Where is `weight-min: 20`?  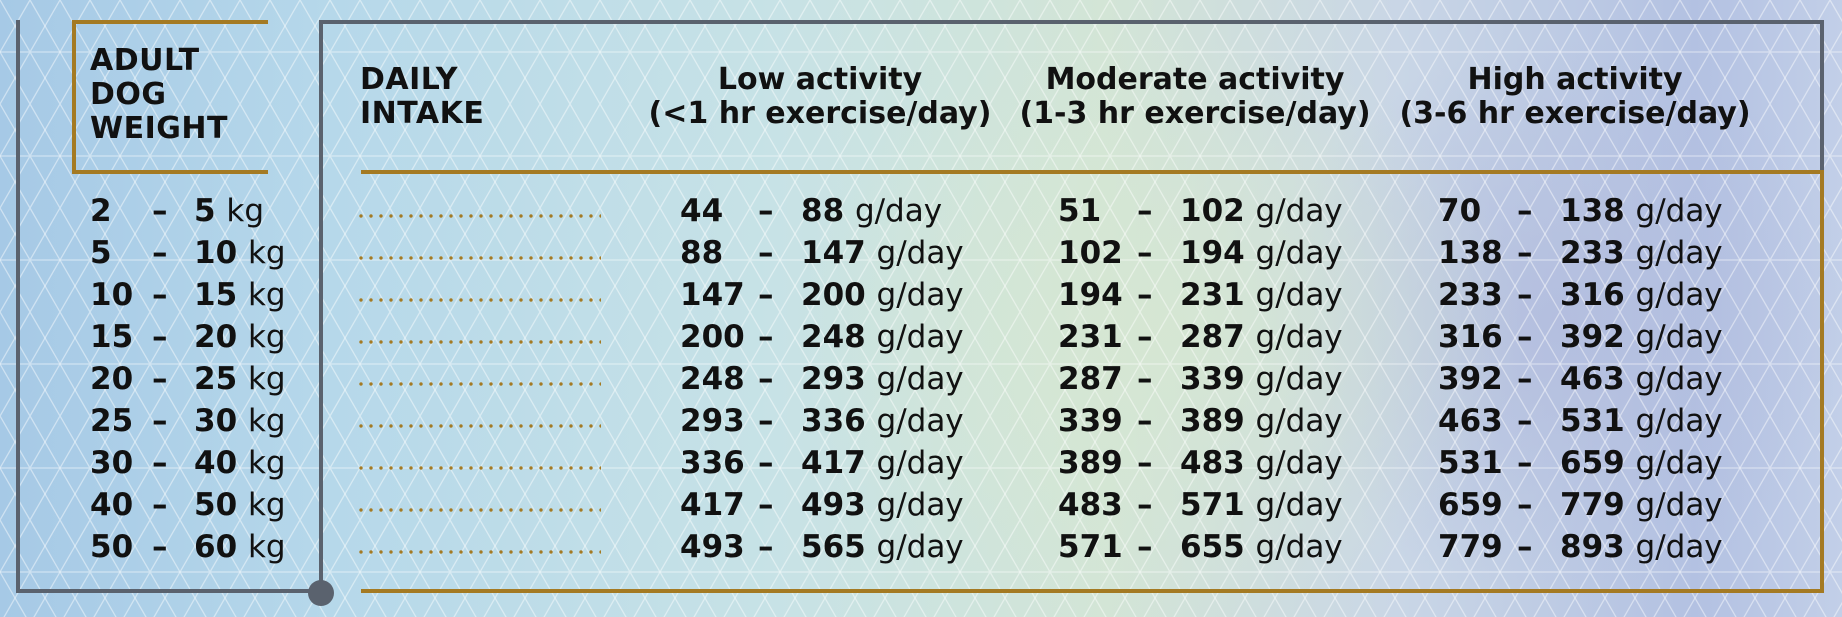 weight-min: 20 is located at coordinates (112, 379).